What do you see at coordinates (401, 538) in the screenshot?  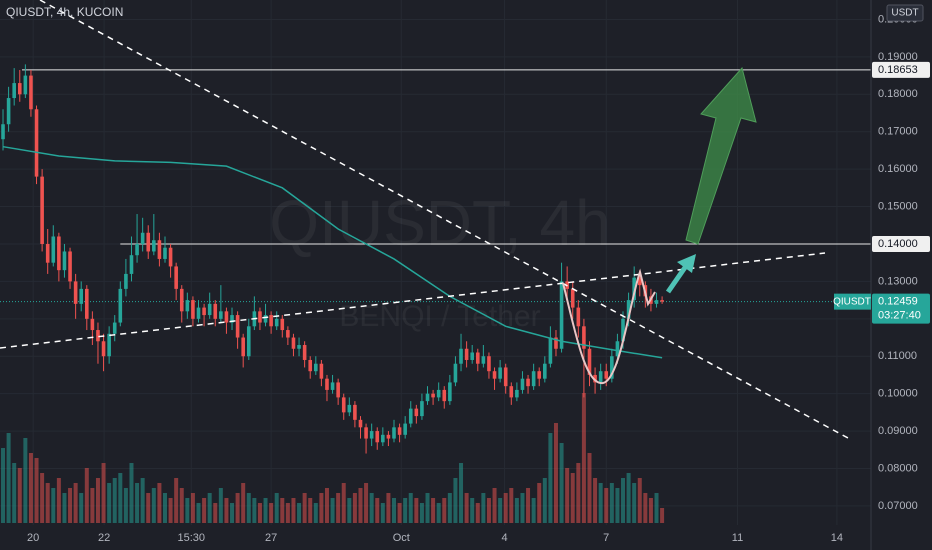 I see `x-tick-label: Oct` at bounding box center [401, 538].